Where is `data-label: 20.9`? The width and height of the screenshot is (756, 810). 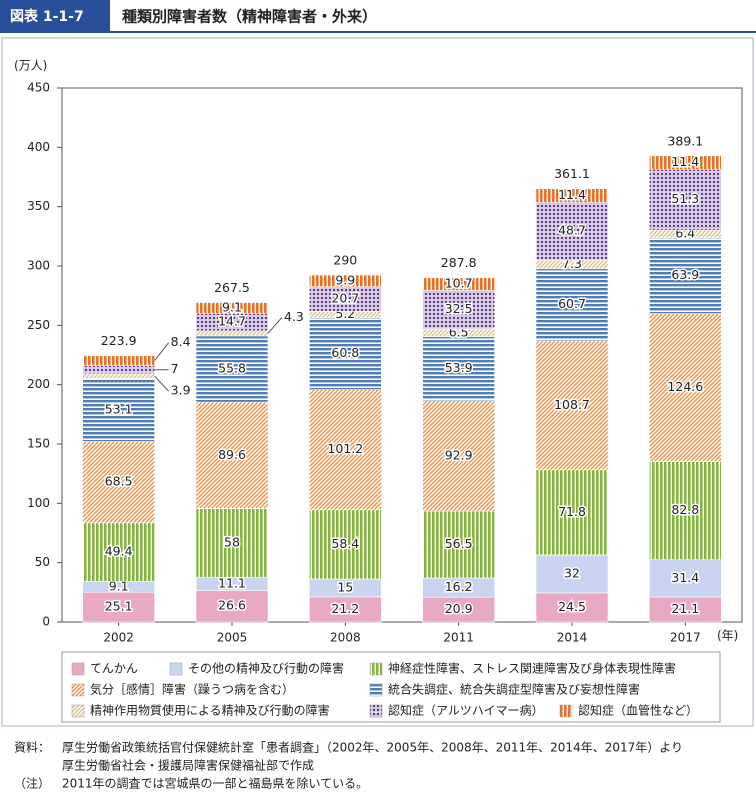 data-label: 20.9 is located at coordinates (459, 608).